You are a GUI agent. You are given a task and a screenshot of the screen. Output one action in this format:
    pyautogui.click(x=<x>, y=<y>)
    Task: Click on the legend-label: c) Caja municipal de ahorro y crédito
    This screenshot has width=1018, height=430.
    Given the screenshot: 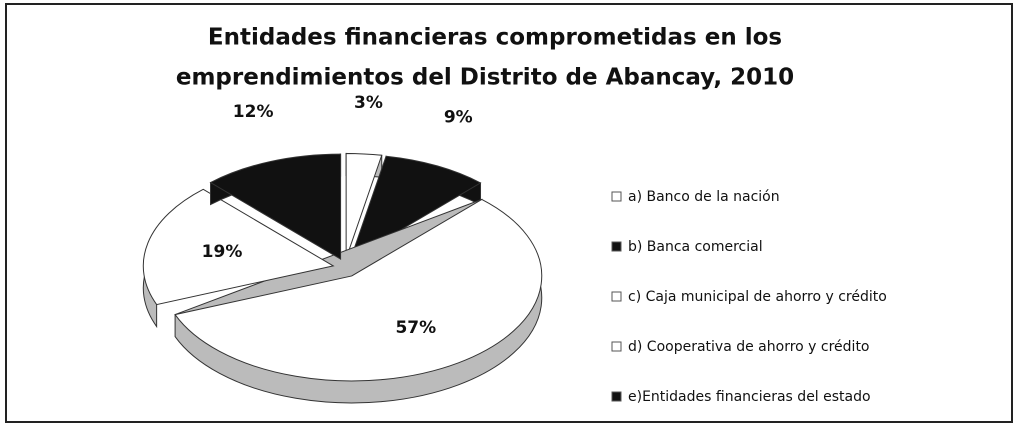 What is the action you would take?
    pyautogui.click(x=757, y=297)
    